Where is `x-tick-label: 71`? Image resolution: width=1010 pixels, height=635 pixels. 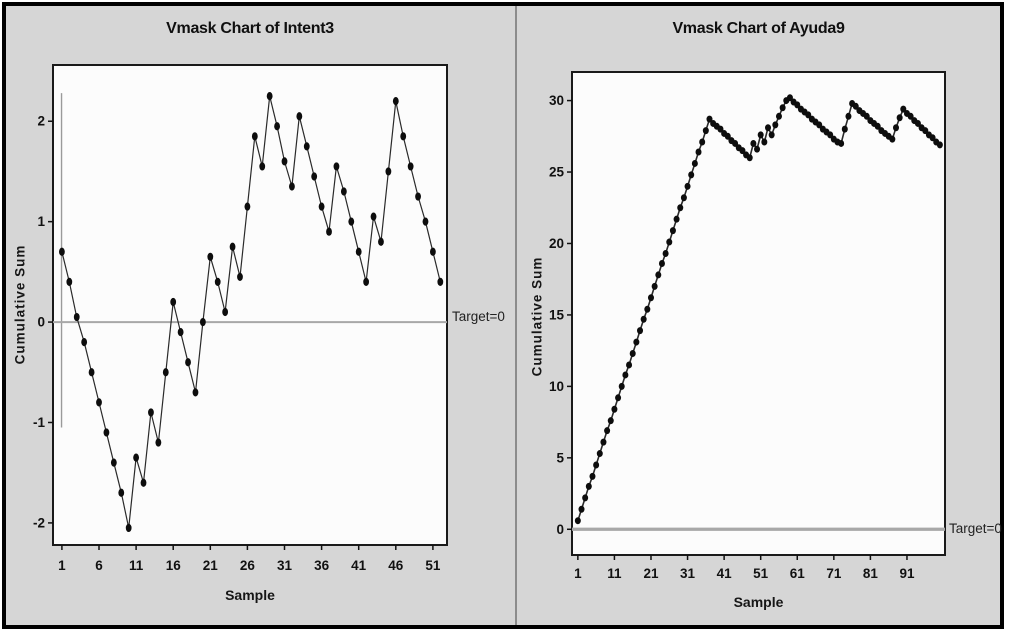 x-tick-label: 71 is located at coordinates (834, 573).